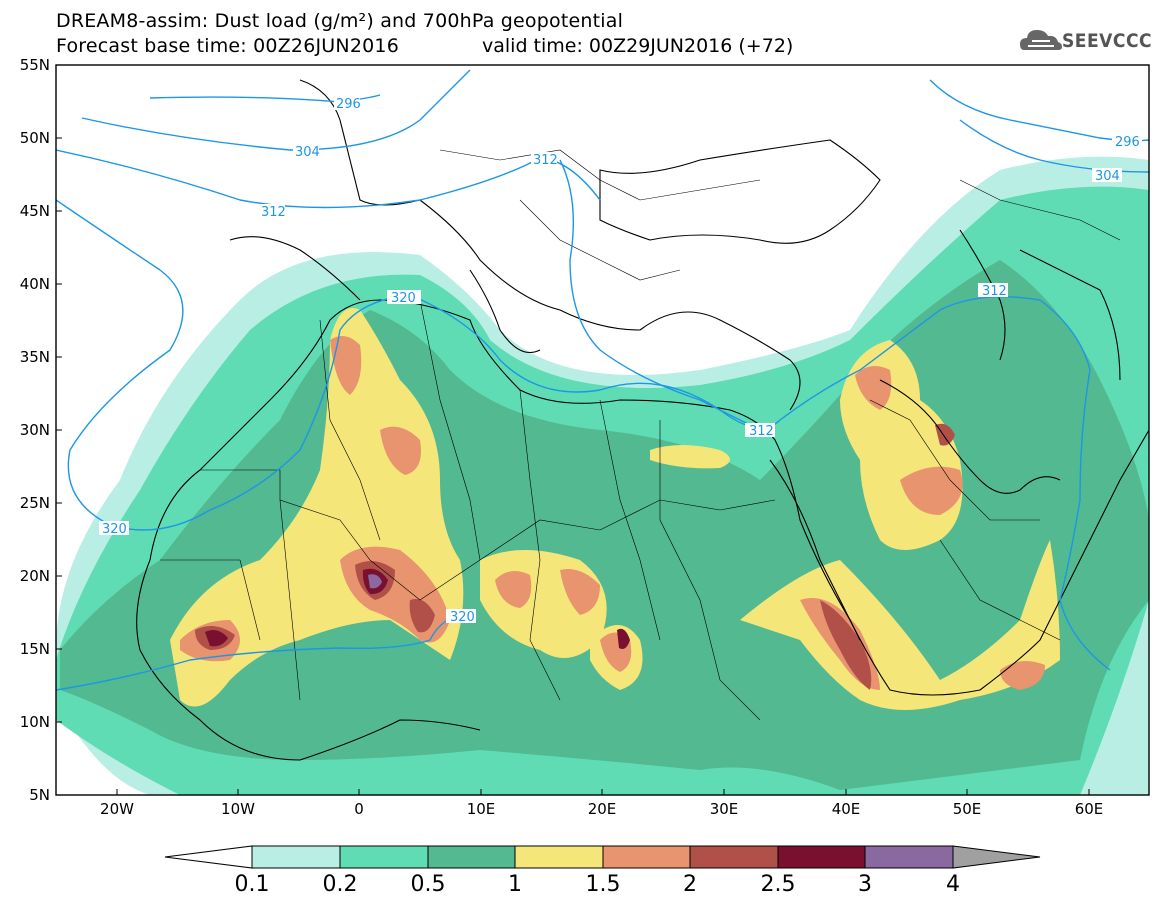  What do you see at coordinates (1089, 809) in the screenshot?
I see `x-tick-label: 60E` at bounding box center [1089, 809].